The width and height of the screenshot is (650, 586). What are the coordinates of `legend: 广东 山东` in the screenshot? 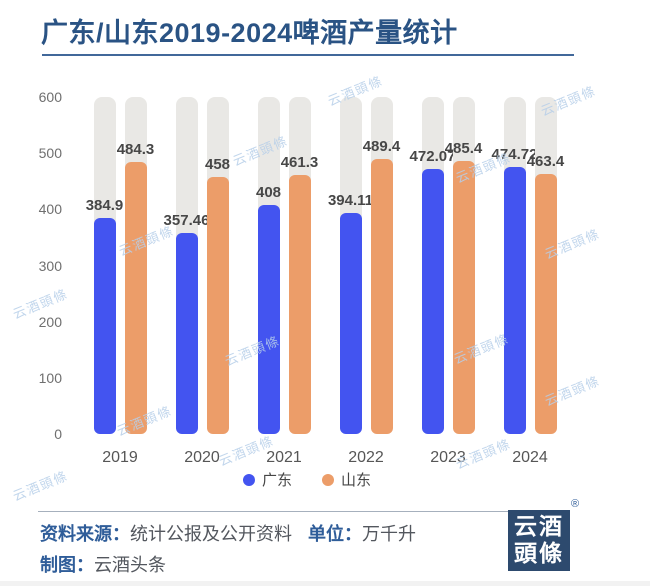 It's located at (307, 479).